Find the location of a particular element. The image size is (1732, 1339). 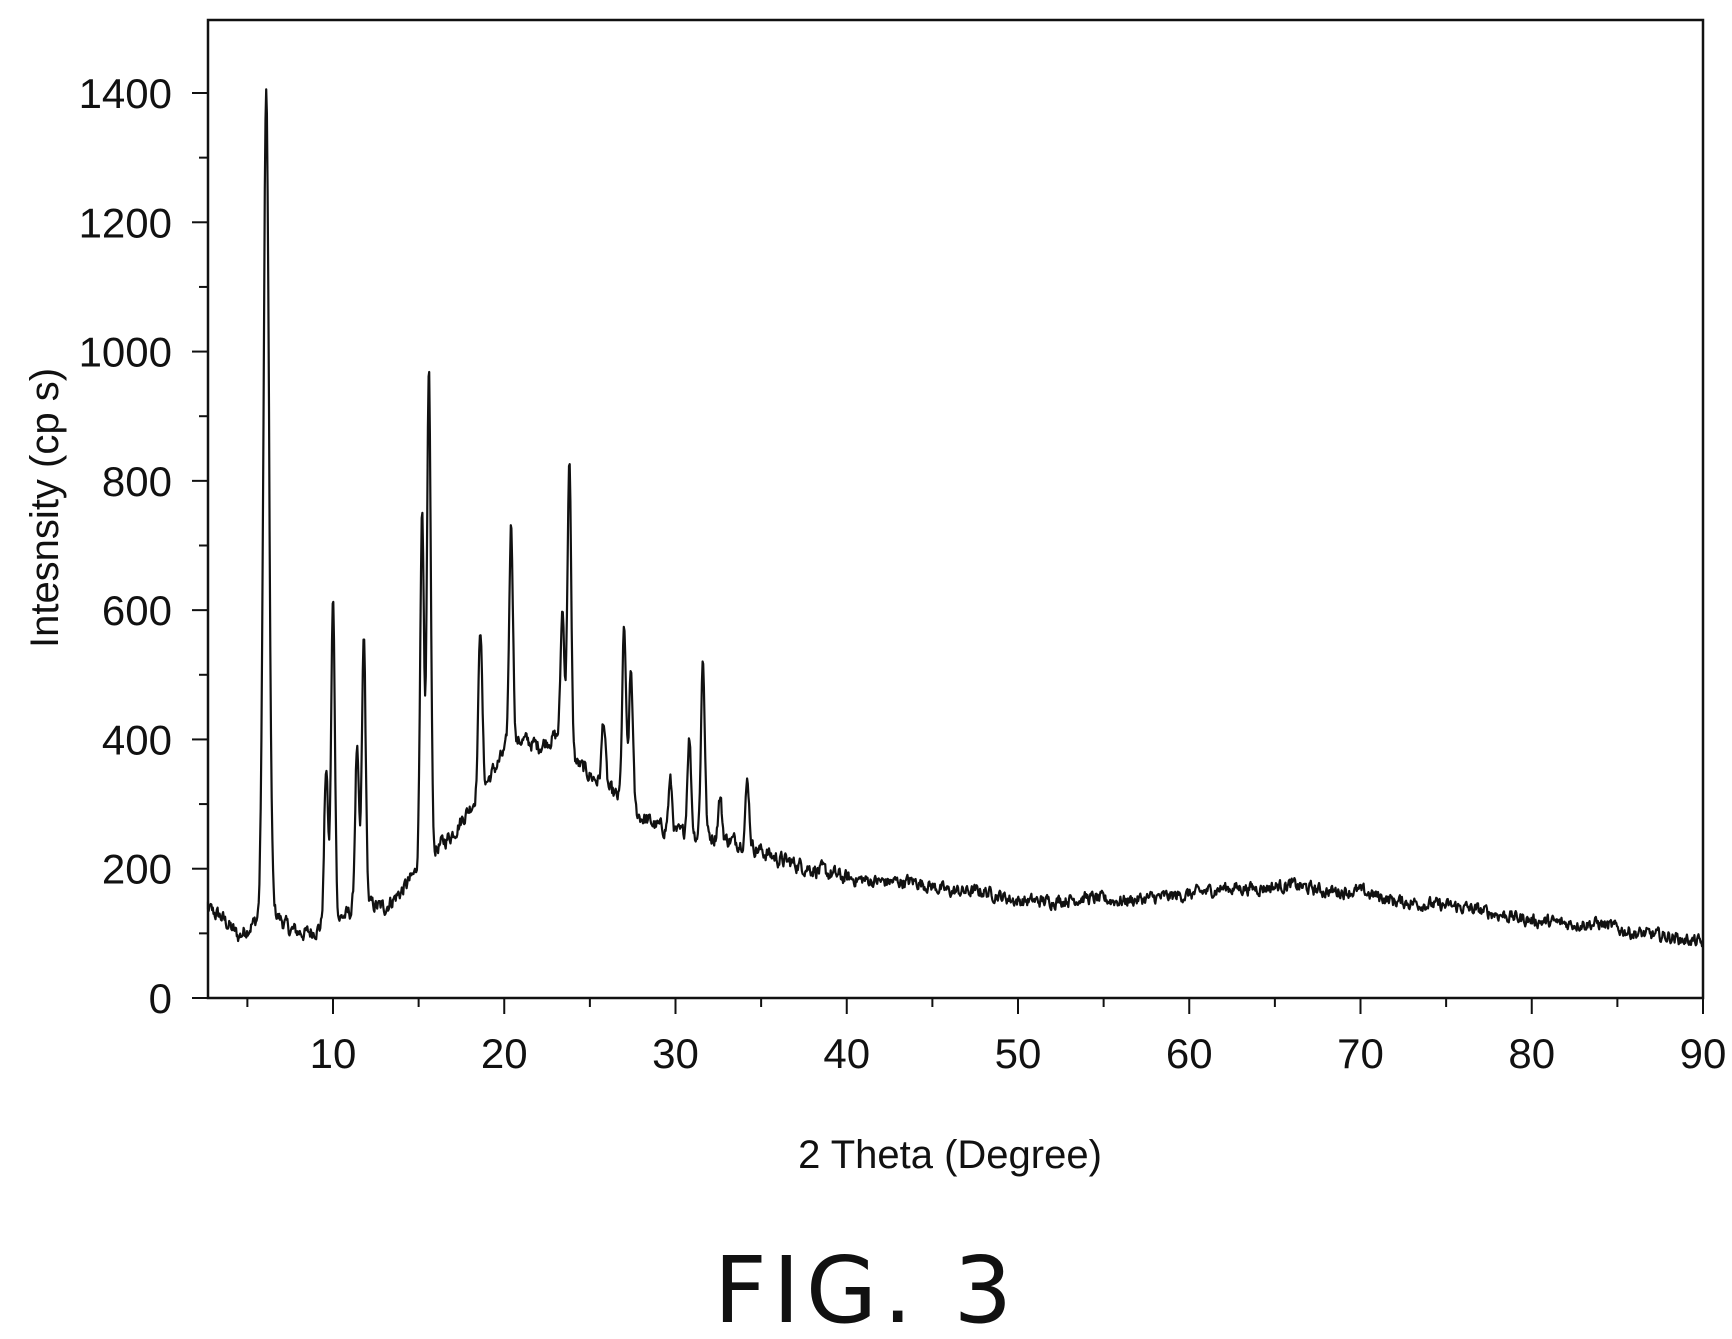

y-axis-title: Intesnsity (cp s) is located at coordinates (45, 508).